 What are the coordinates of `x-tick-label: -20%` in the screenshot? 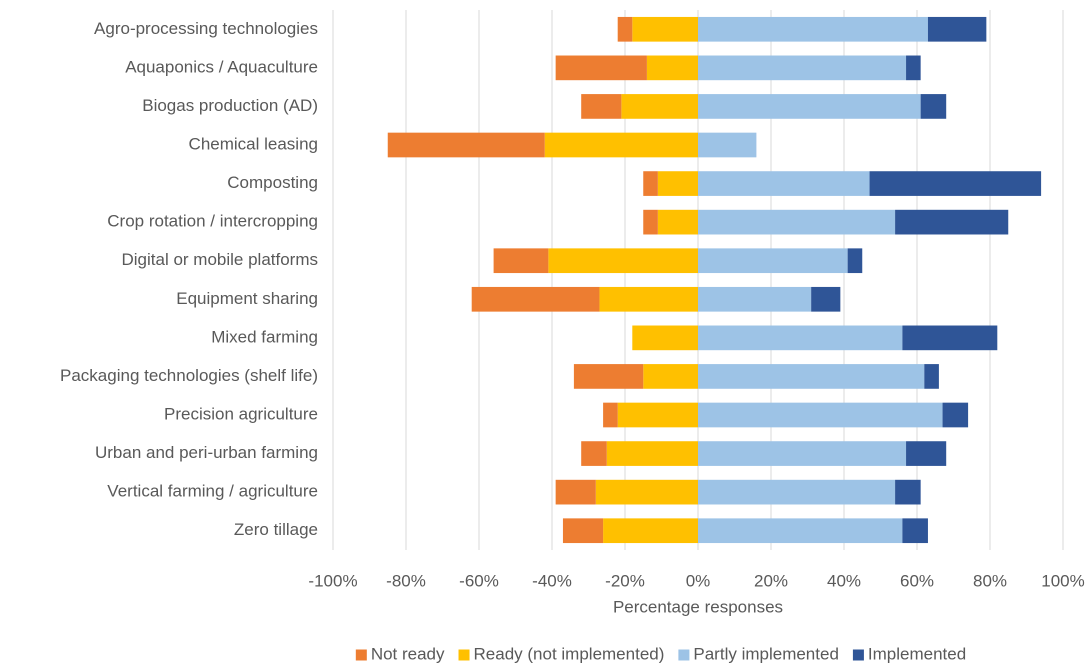 It's located at (625, 580).